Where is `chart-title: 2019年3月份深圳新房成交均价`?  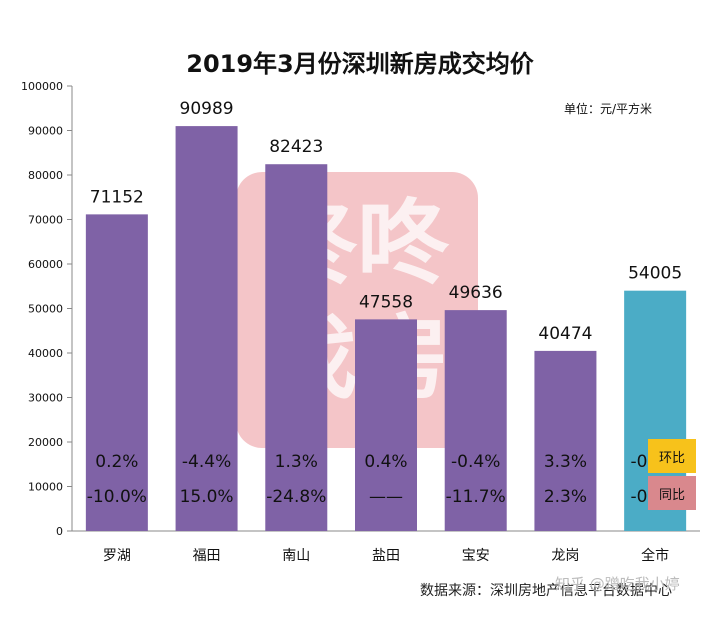 chart-title: 2019年3月份深圳新房成交均价 is located at coordinates (360, 64).